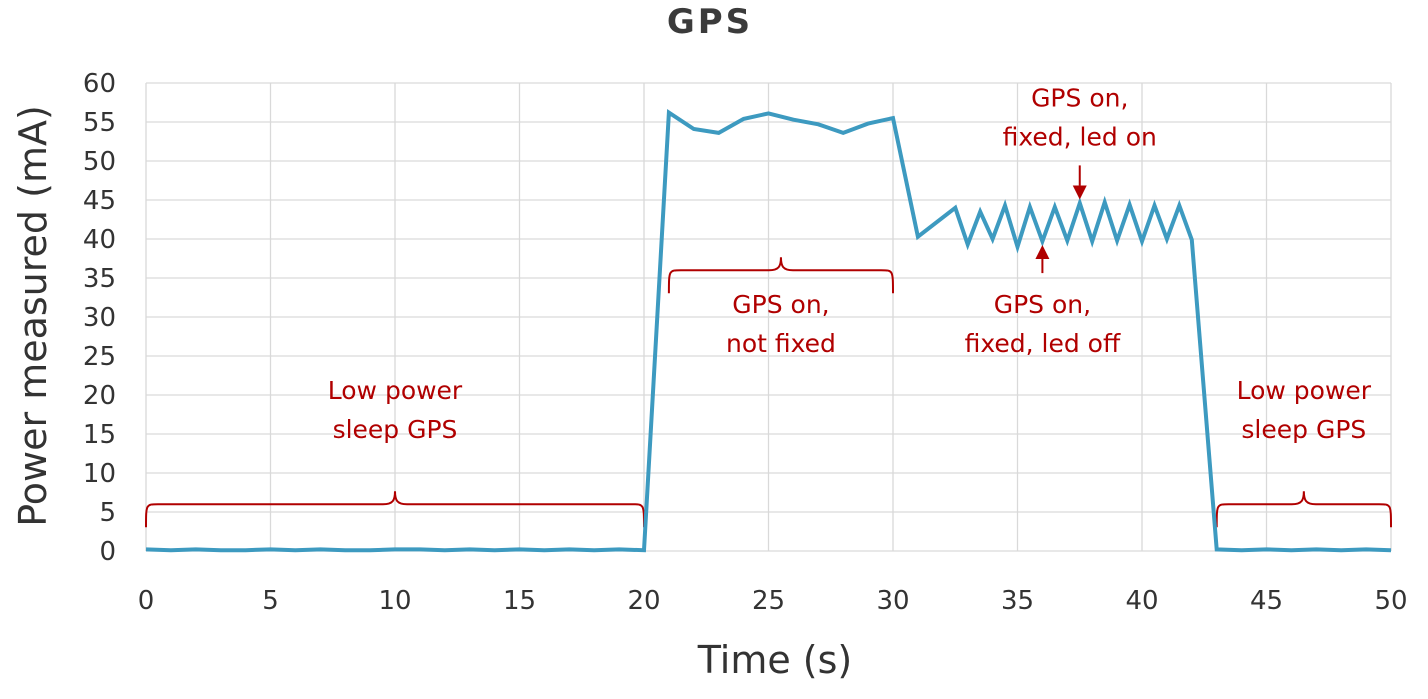  Describe the element at coordinates (1266, 601) in the screenshot. I see `x-tick-label: 45` at that location.